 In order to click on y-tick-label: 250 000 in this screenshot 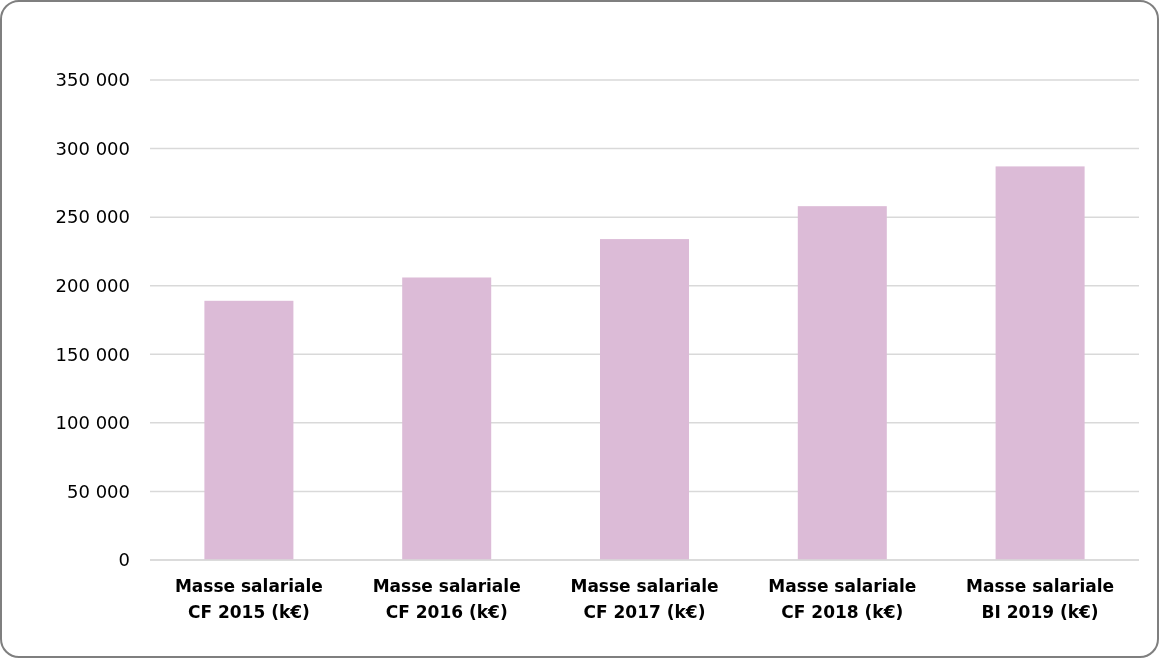, I will do `click(92, 217)`.